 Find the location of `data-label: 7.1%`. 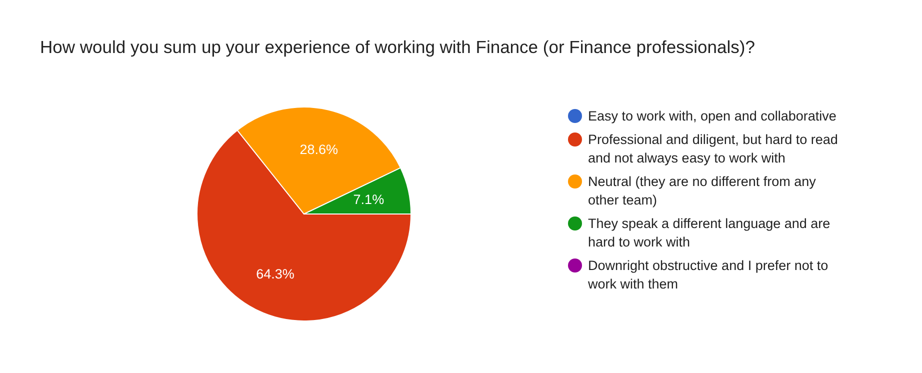

data-label: 7.1% is located at coordinates (368, 200).